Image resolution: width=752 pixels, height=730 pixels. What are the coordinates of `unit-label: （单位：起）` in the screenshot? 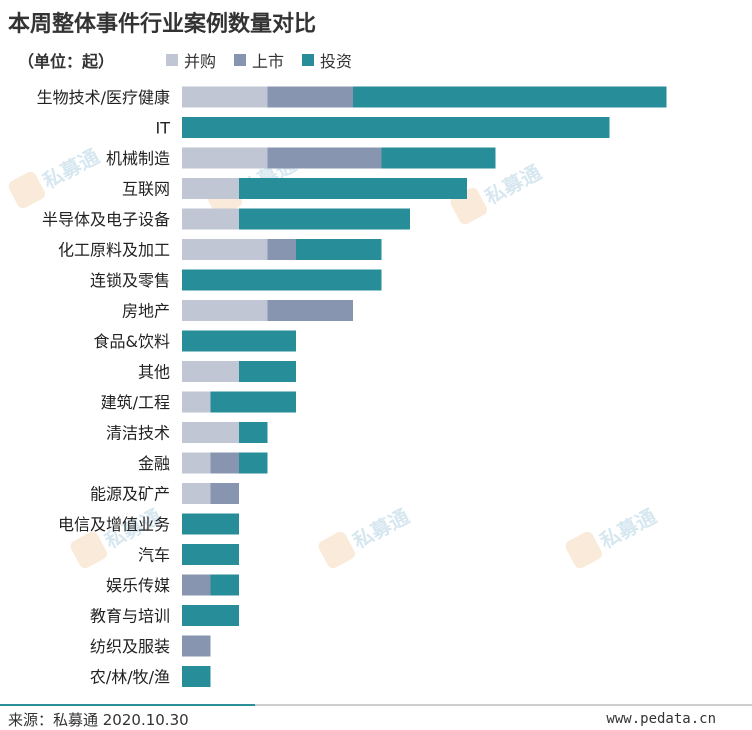 It's located at (66, 61).